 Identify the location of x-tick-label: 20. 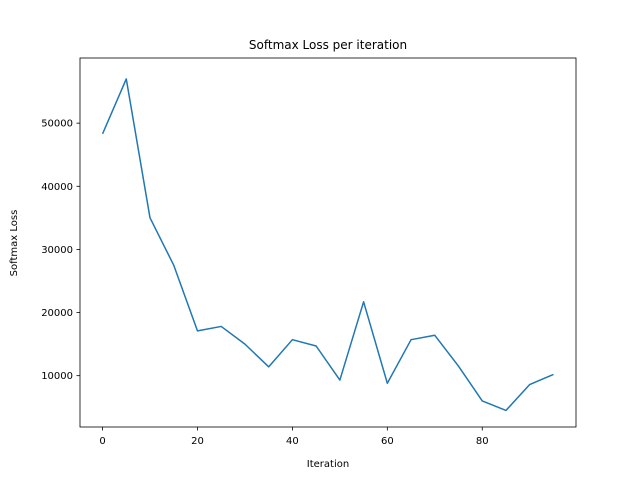
(197, 441).